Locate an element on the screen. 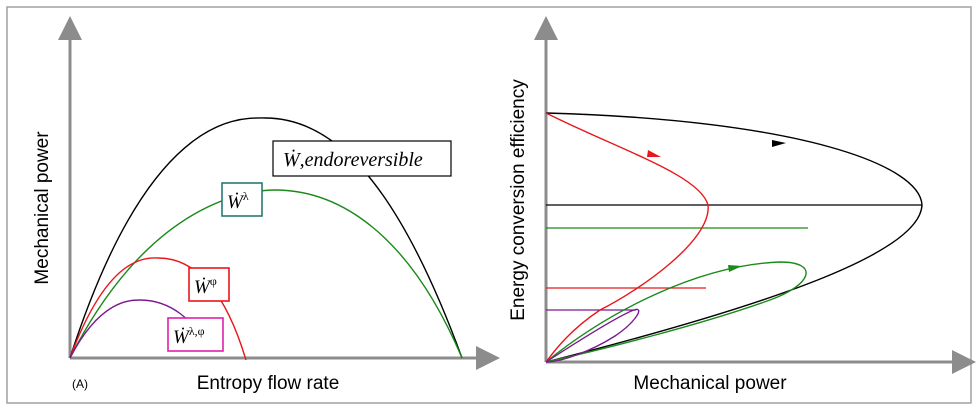  label-lambda-phi: Ẇλ,φ is located at coordinates (195, 334).